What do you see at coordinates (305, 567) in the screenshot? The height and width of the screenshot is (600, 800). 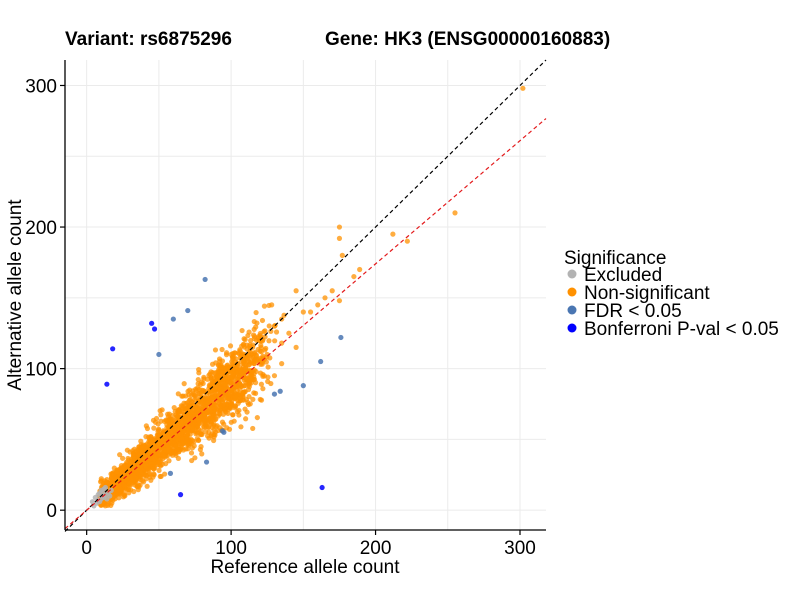 I see `x-axis-title: Reference allele count` at bounding box center [305, 567].